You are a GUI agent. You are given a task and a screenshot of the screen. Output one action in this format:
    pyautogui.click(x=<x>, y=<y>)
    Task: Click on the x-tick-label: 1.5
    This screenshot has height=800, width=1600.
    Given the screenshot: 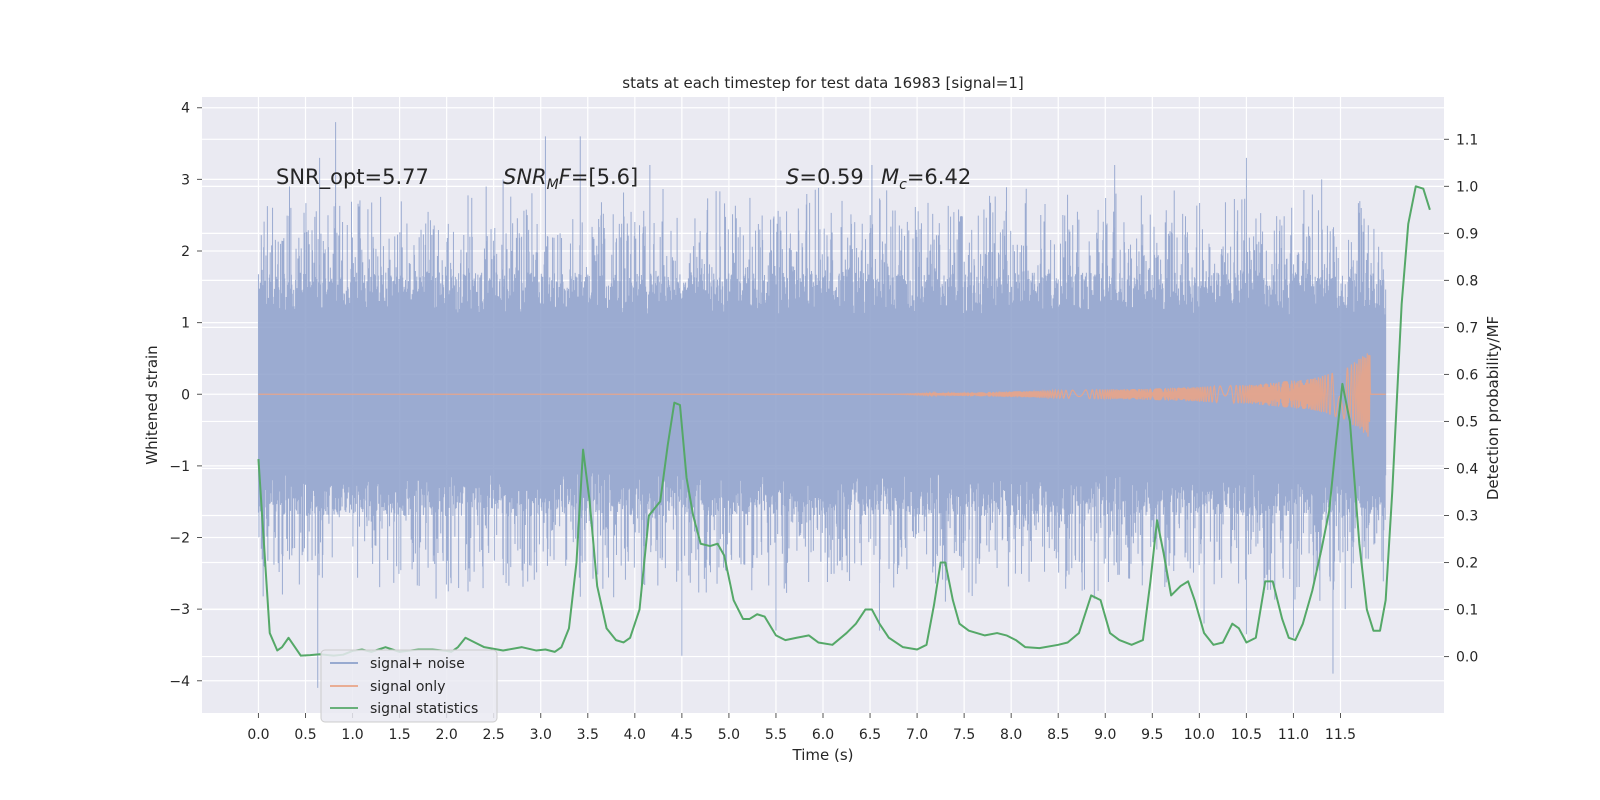 What is the action you would take?
    pyautogui.click(x=399, y=735)
    